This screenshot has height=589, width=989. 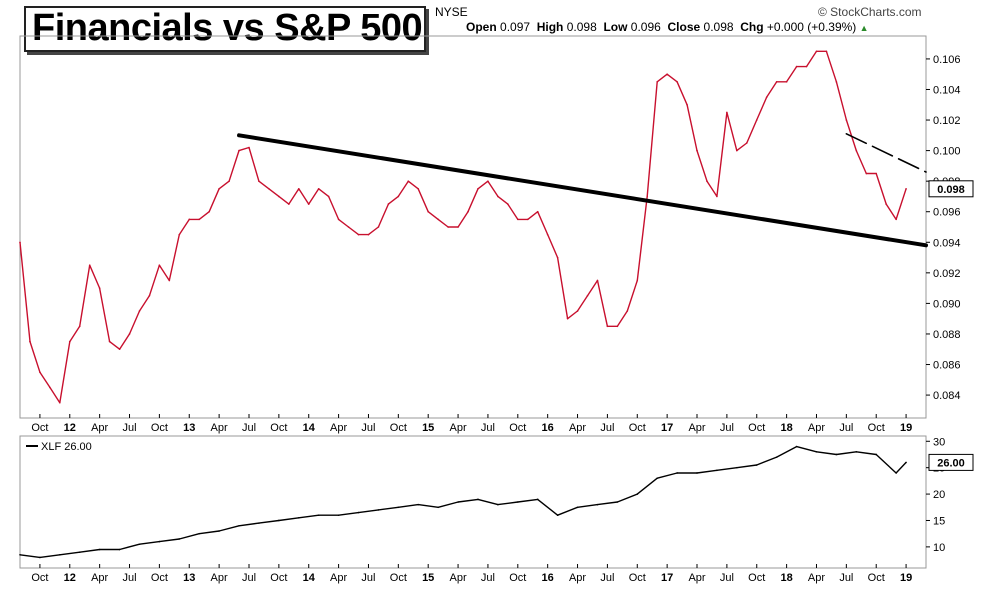 I want to click on main-trendline-solid, so click(x=582, y=190).